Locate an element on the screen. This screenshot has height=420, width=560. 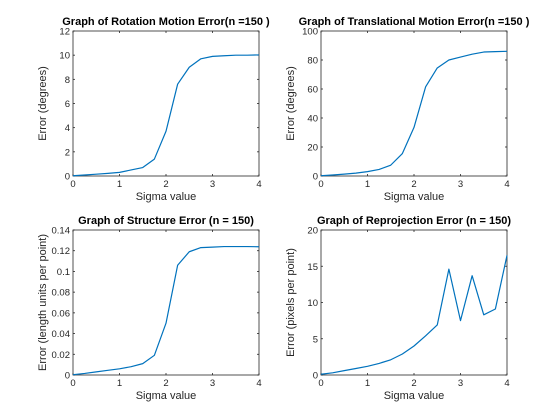
y-tick-label: 40 is located at coordinates (312, 119).